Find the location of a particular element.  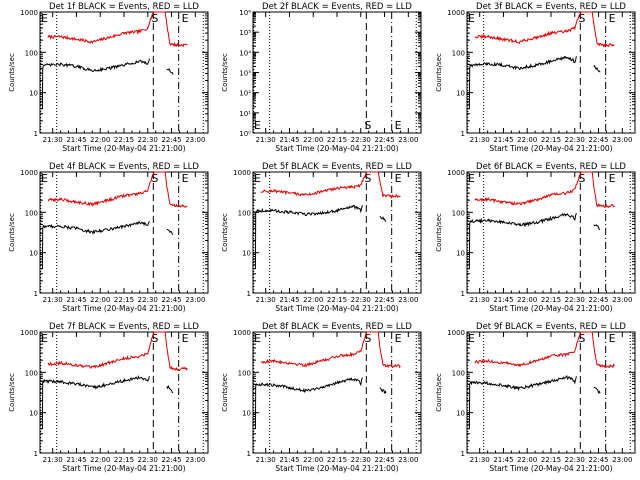

y-tick-label: 10⁰ is located at coordinates (245, 134).